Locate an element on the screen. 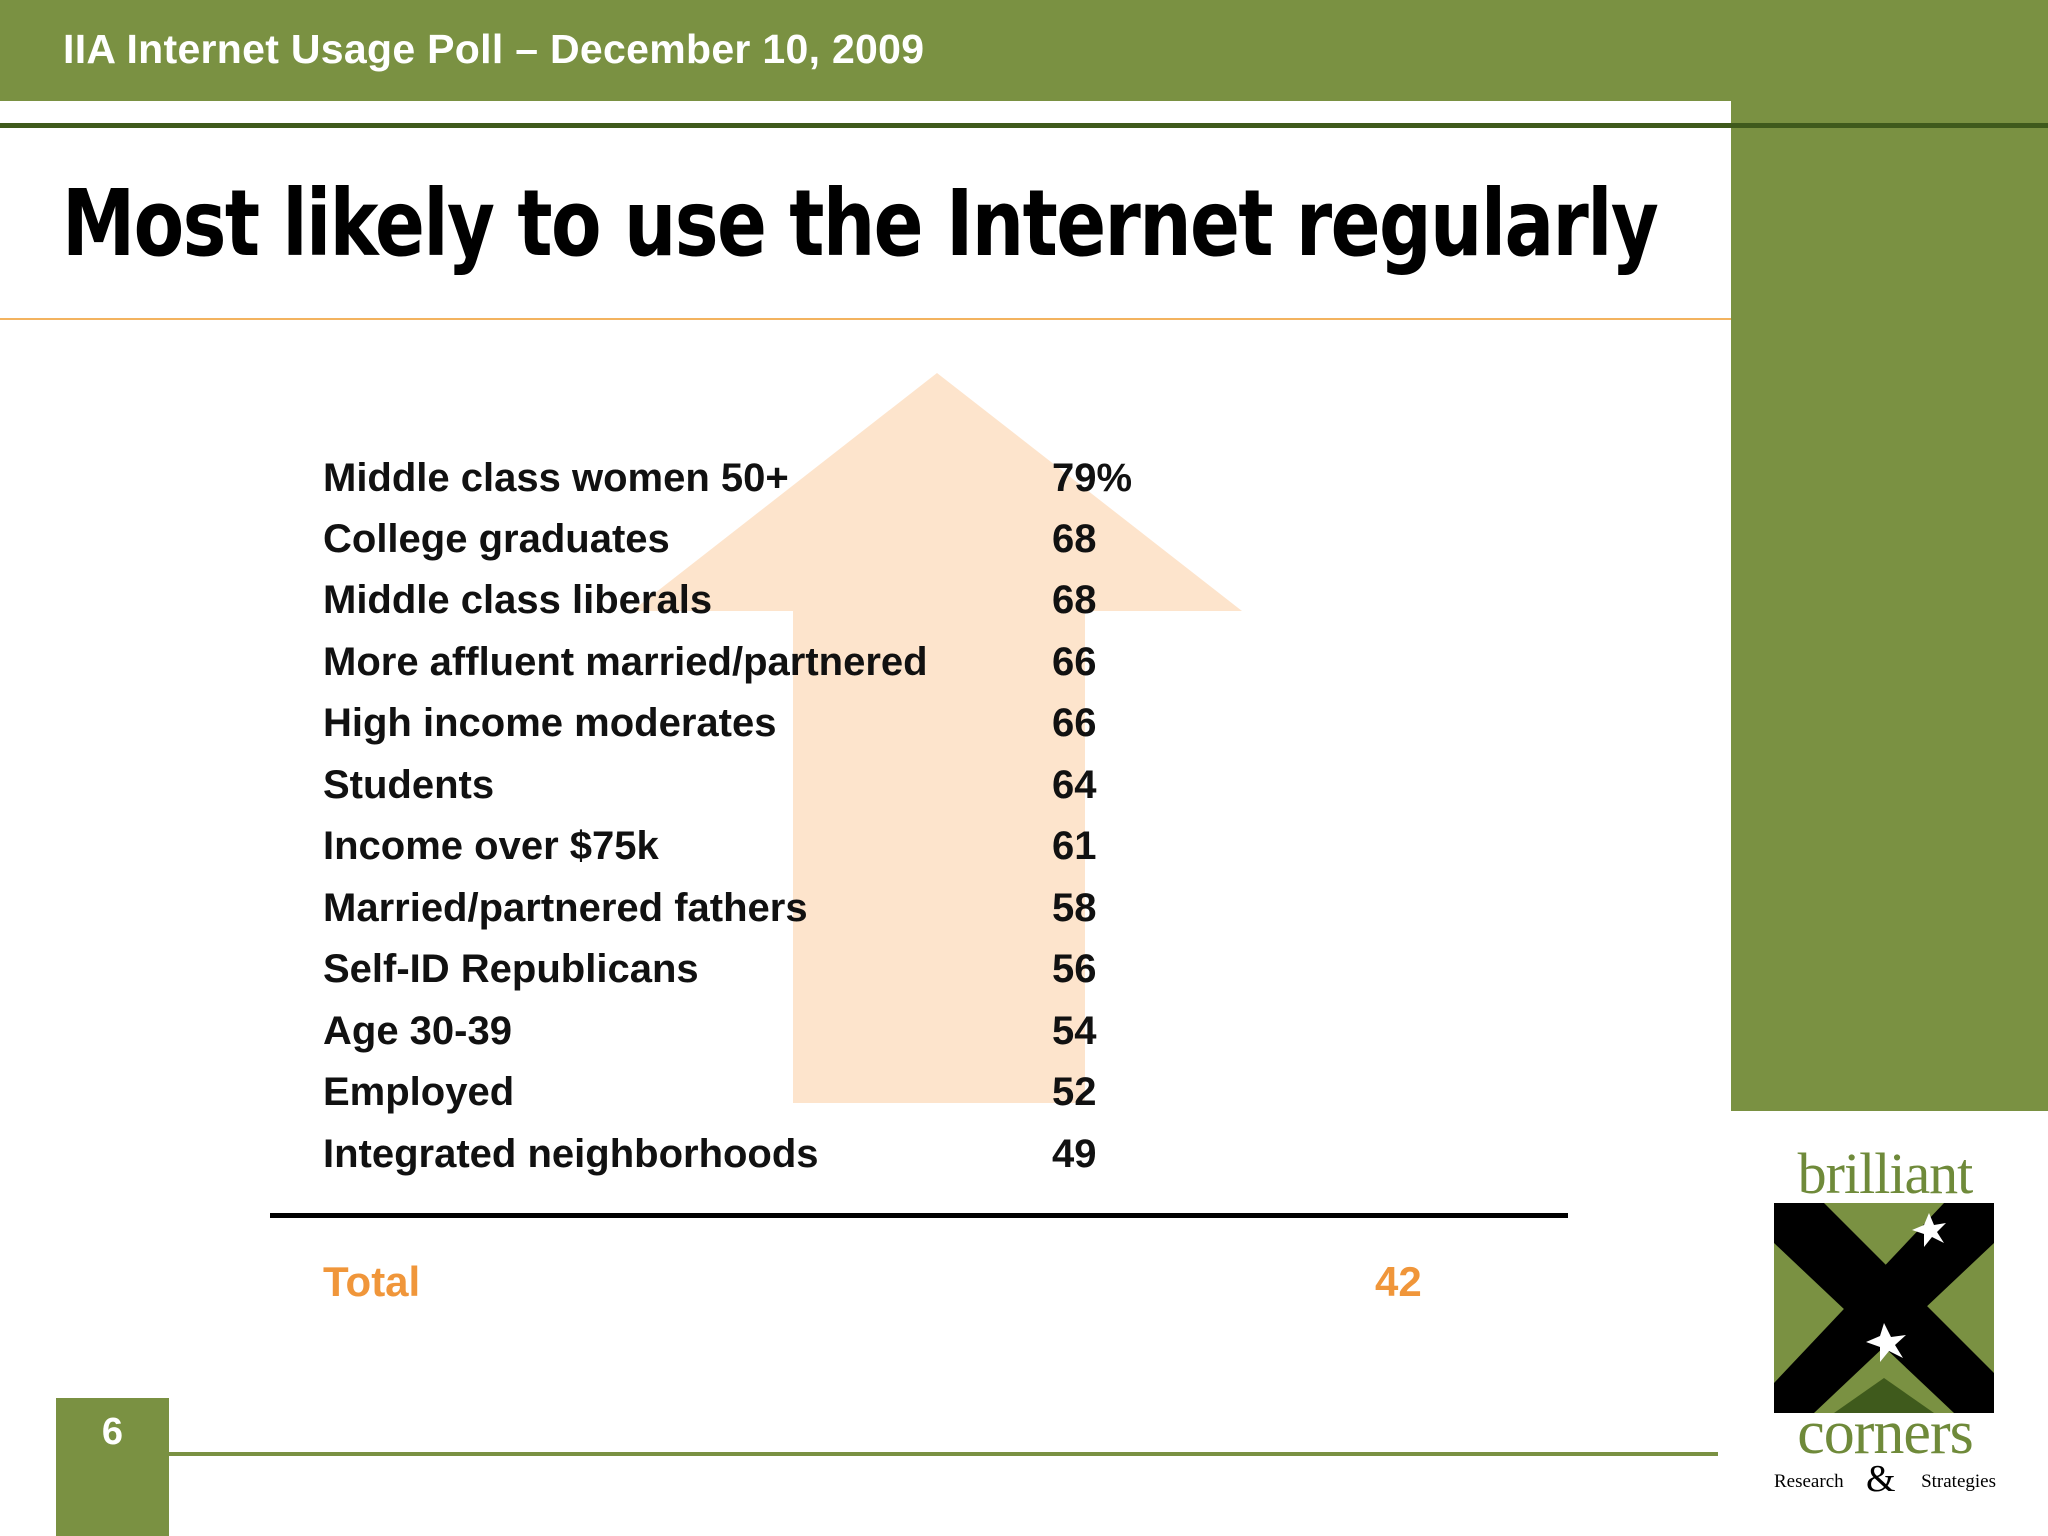 This screenshot has height=1536, width=2048. table-row: Age 30-39 54 is located at coordinates (923, 1034).